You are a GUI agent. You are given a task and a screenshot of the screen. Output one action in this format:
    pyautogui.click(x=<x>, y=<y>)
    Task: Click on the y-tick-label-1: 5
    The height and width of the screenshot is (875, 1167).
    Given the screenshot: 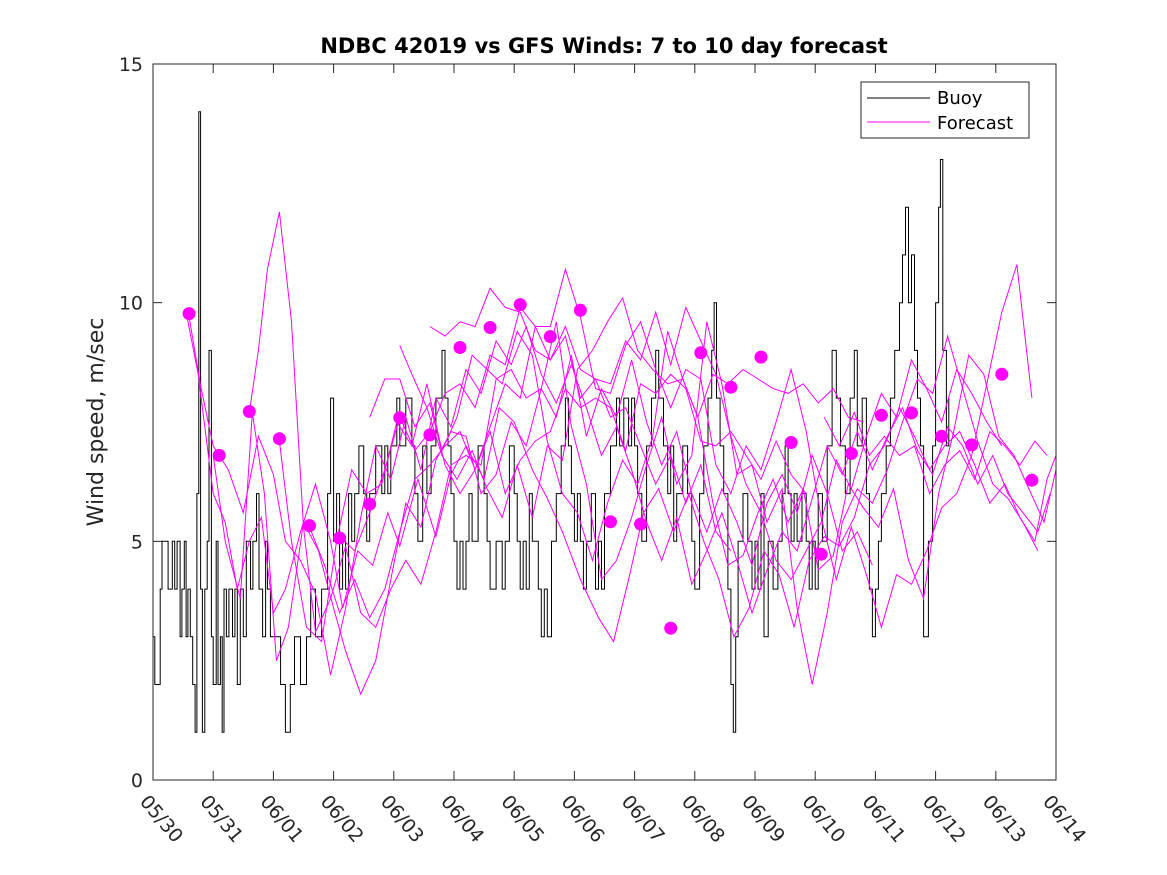 What is the action you would take?
    pyautogui.click(x=137, y=542)
    